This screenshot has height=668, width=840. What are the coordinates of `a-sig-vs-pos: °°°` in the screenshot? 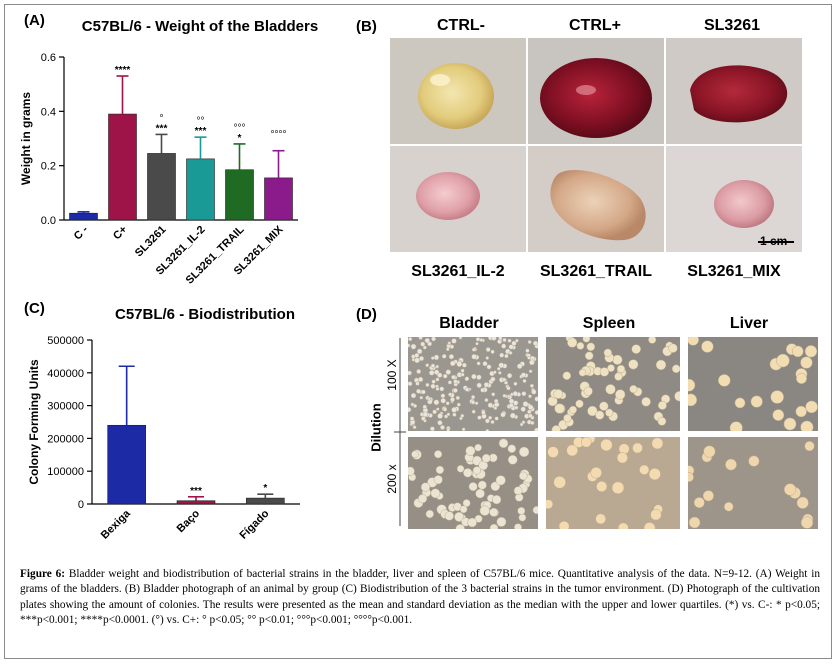 It's located at (240, 128).